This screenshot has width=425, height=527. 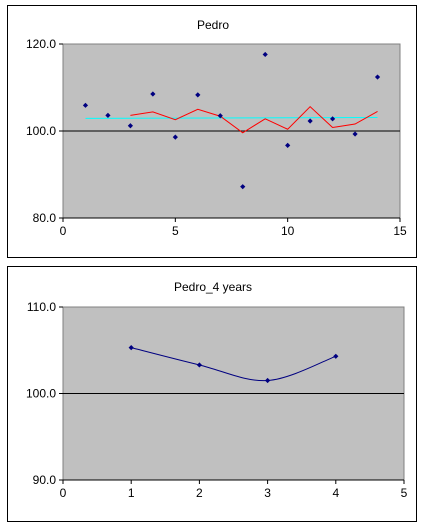 What do you see at coordinates (267, 493) in the screenshot?
I see `x-tick-label: 3` at bounding box center [267, 493].